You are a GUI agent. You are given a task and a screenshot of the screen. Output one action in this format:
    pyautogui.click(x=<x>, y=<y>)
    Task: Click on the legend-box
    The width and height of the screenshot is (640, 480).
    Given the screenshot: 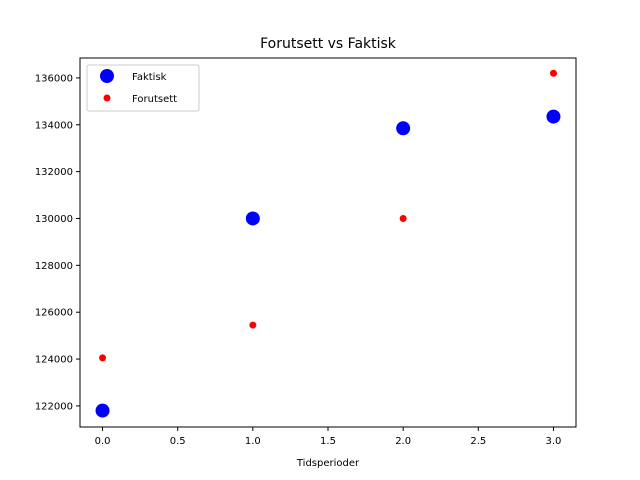 What is the action you would take?
    pyautogui.click(x=143, y=88)
    